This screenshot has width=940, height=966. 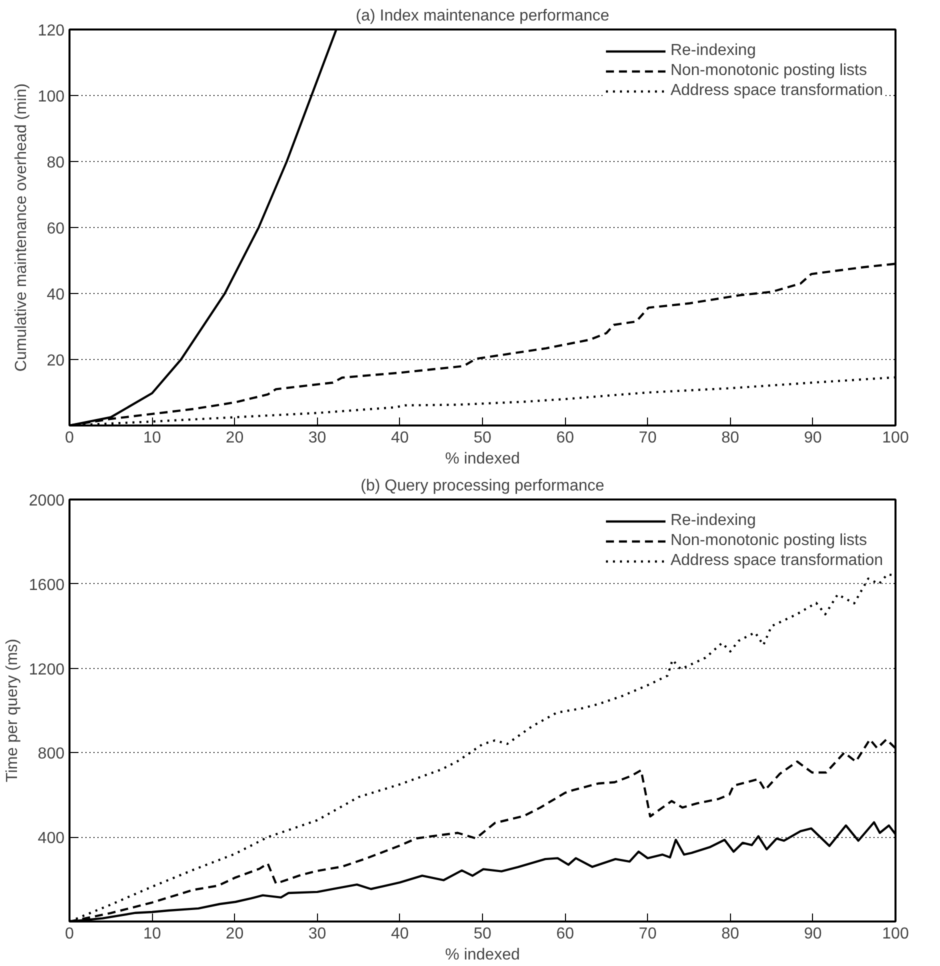 I want to click on y-tick-label: 60, so click(x=55, y=229).